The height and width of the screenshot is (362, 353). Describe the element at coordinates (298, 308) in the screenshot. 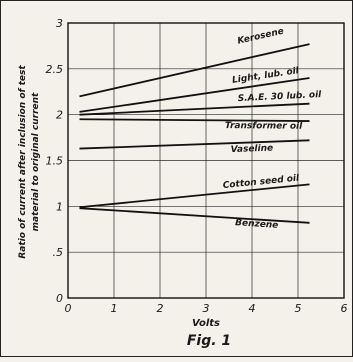

I see `x-tick-label: 5` at that location.